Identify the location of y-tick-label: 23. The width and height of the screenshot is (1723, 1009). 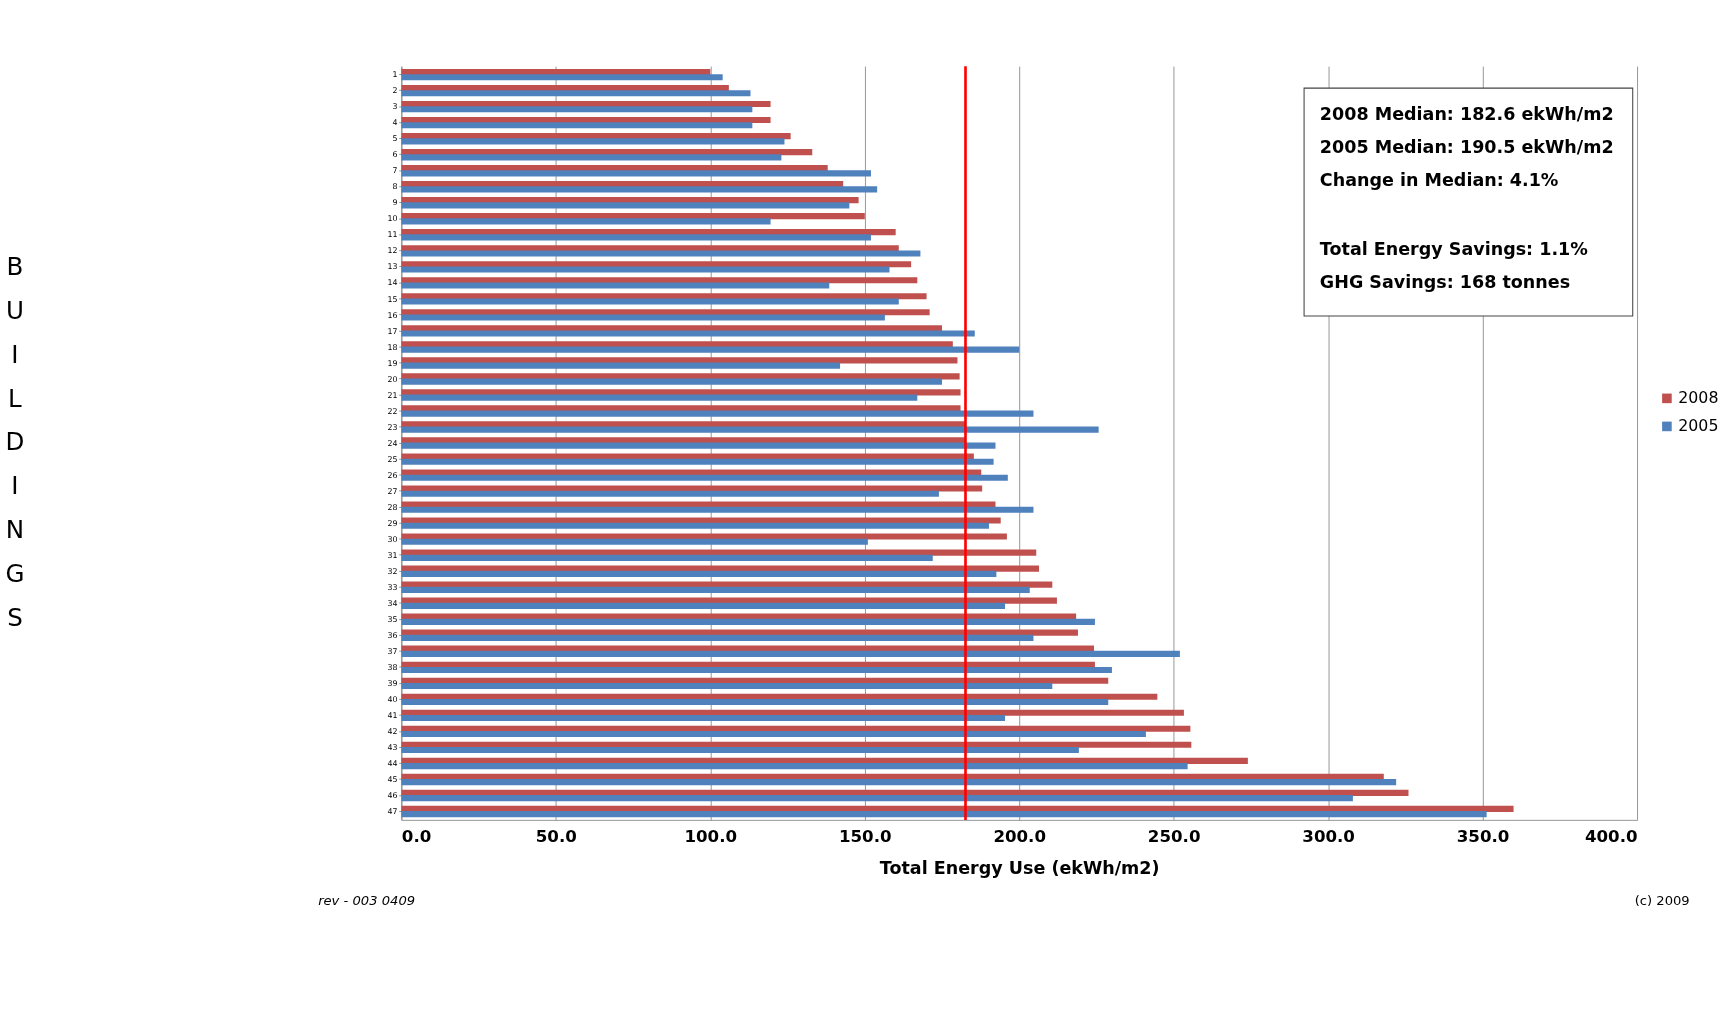
(392, 427).